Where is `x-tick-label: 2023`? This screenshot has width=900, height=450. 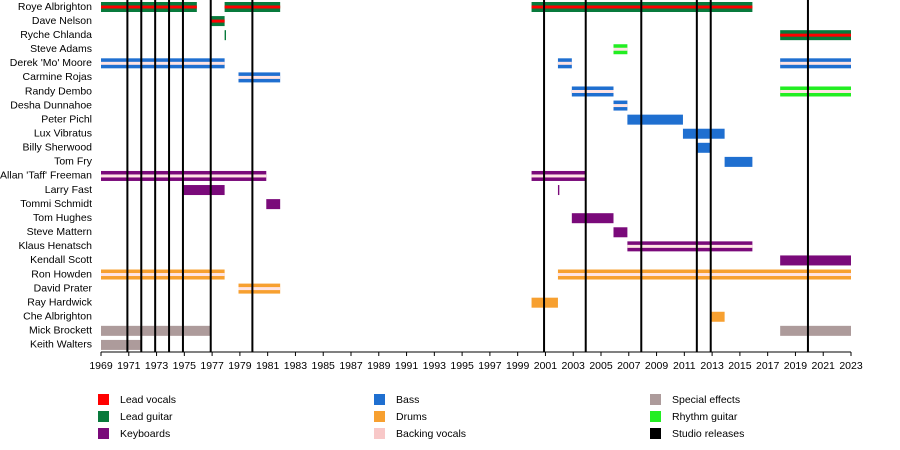 x-tick-label: 2023 is located at coordinates (851, 366).